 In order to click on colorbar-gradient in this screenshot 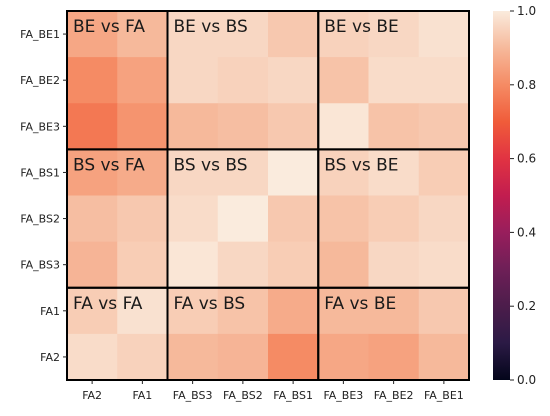, I will do `click(501, 195)`.